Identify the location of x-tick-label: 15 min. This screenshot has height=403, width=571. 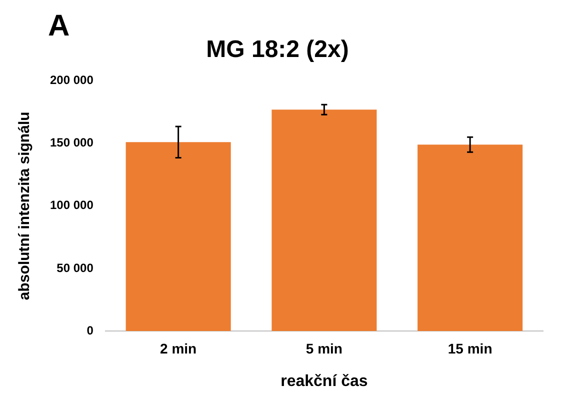
(470, 348).